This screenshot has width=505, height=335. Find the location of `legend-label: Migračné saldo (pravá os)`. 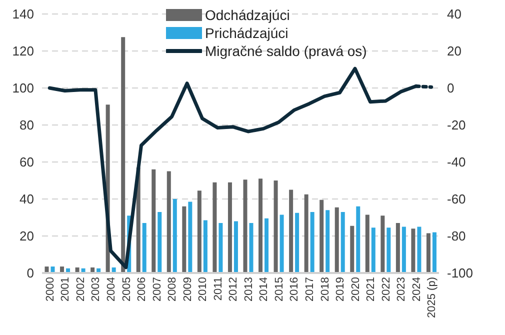

legend-label: Migračné saldo (pravá os) is located at coordinates (286, 51).